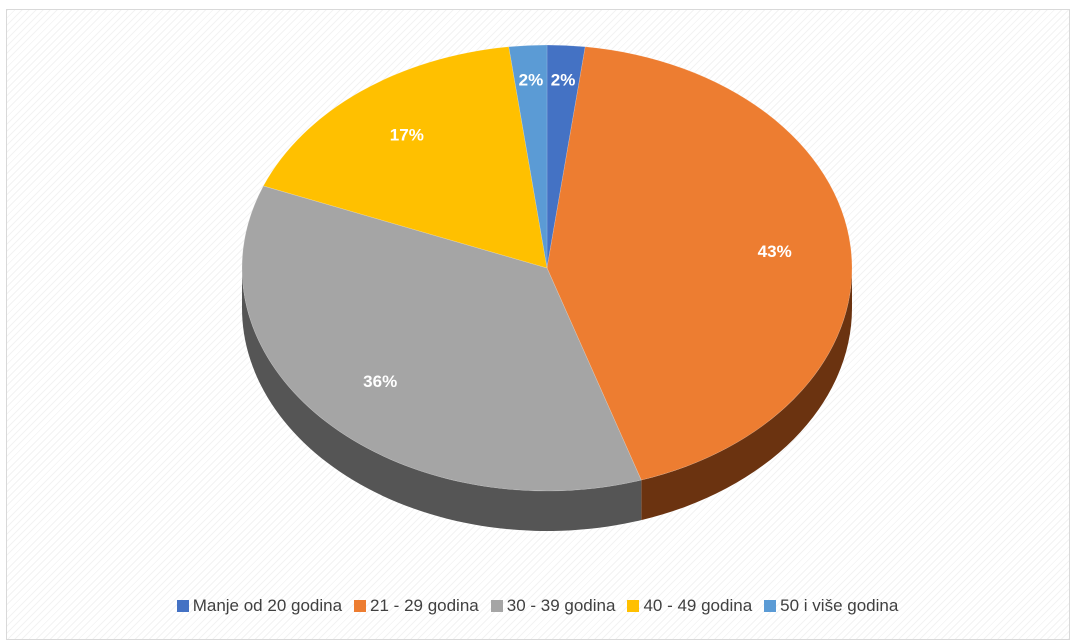 This screenshot has width=1075, height=643. I want to click on pie-slice-manje-od-20-godina, so click(566, 156).